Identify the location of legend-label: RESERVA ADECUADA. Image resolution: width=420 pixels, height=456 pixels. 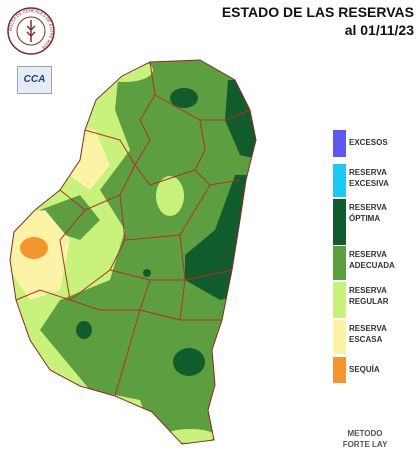
(372, 260).